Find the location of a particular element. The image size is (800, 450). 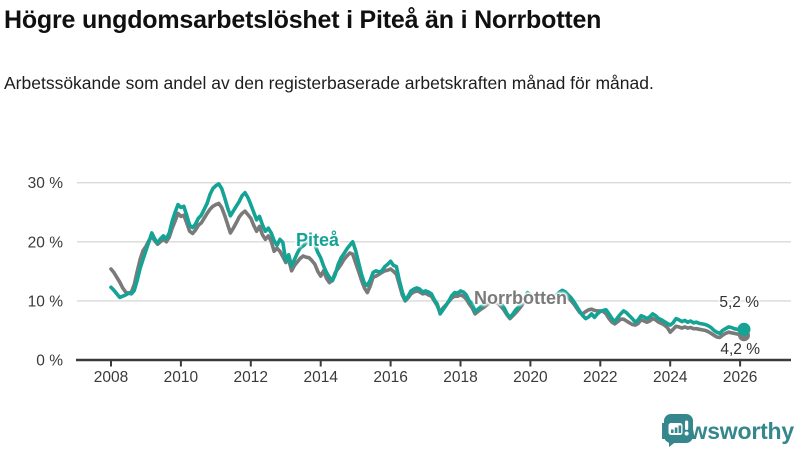

x-tick-label: 2012 is located at coordinates (251, 377).